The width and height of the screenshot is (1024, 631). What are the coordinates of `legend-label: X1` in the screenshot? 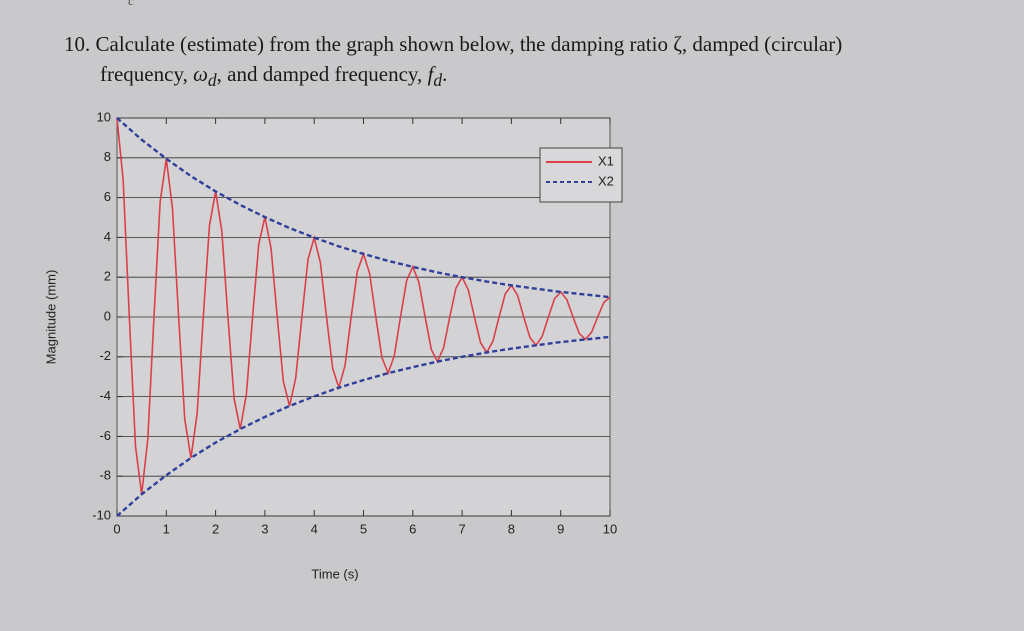 It's located at (606, 160).